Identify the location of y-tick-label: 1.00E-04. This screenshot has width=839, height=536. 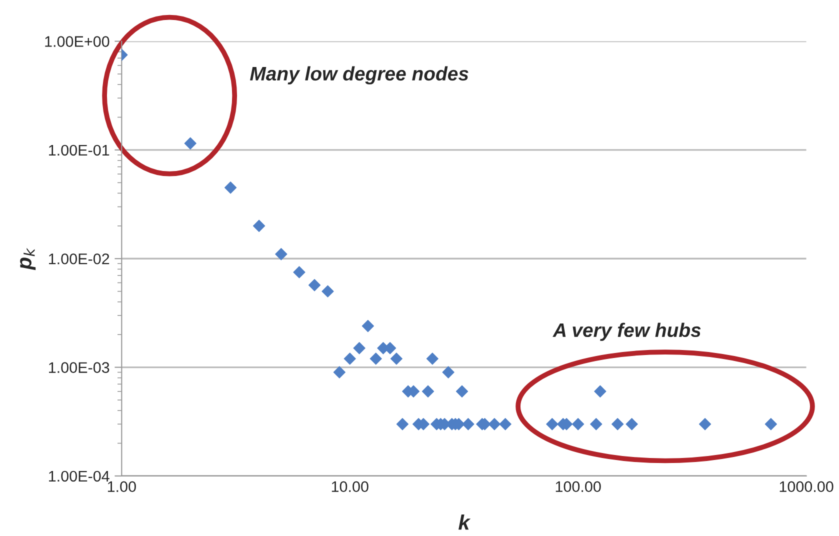
(79, 476).